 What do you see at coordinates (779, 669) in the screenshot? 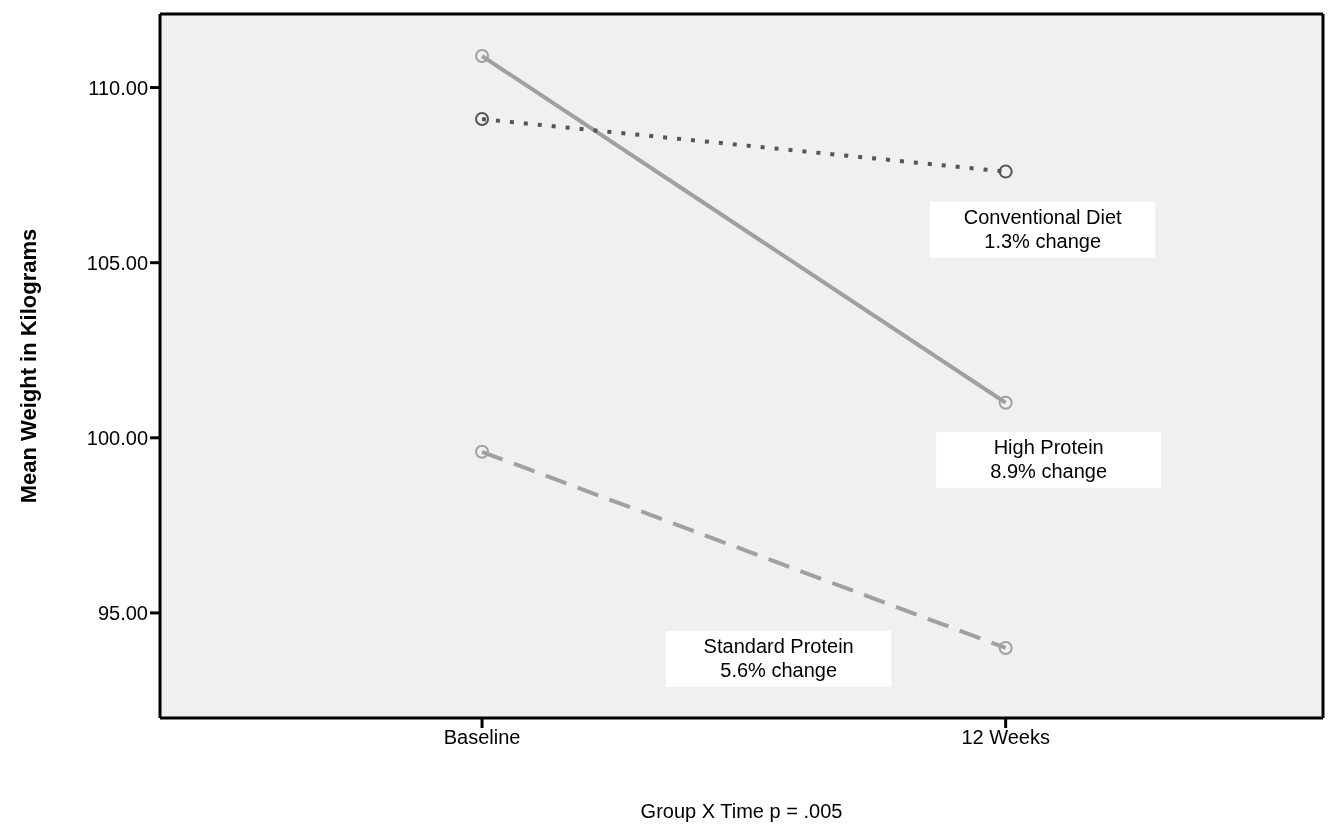
I see `annotation: 5.6% change` at bounding box center [779, 669].